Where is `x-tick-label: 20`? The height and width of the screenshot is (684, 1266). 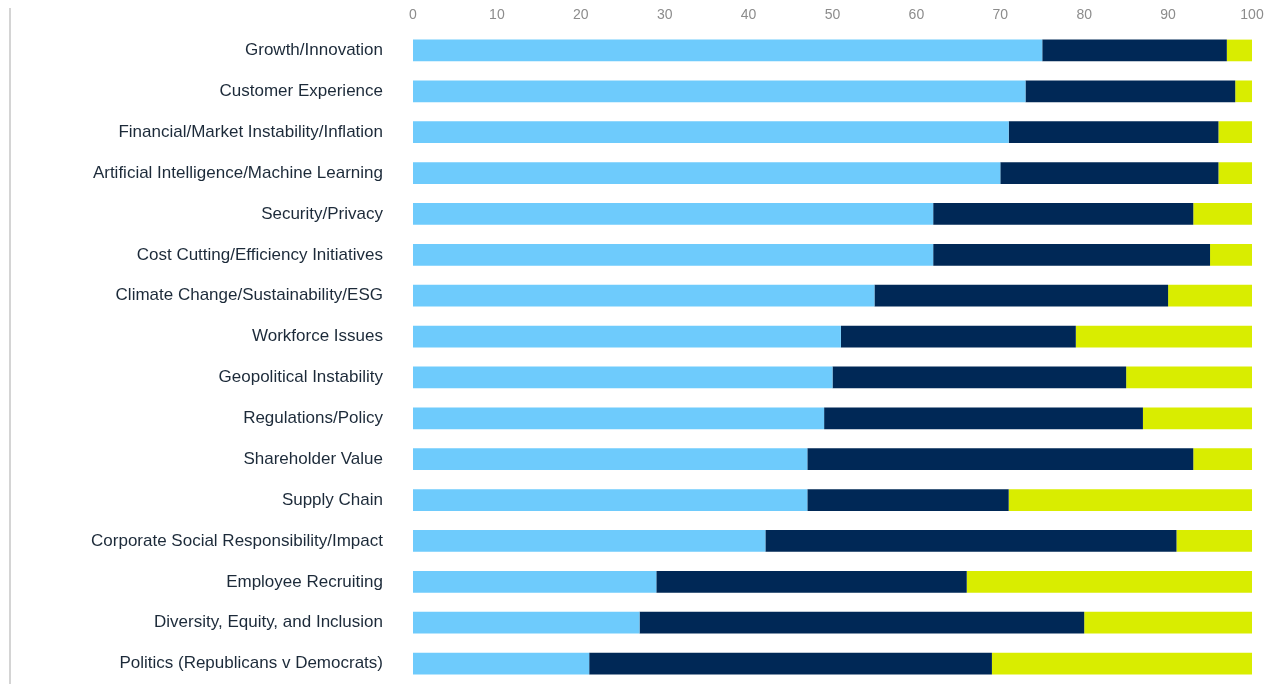 x-tick-label: 20 is located at coordinates (581, 14).